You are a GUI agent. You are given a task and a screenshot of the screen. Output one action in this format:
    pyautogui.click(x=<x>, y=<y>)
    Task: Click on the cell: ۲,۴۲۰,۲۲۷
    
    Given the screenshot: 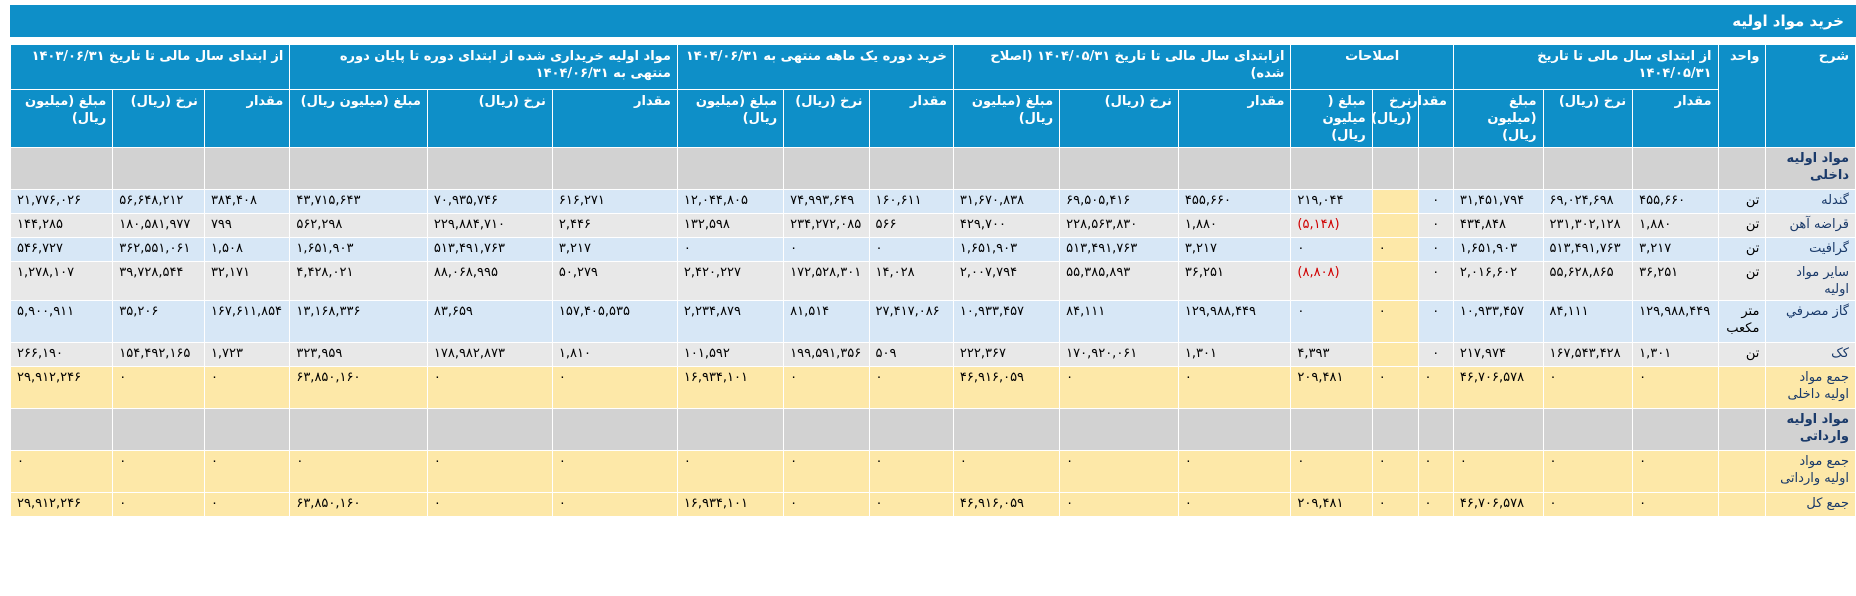 What is the action you would take?
    pyautogui.click(x=730, y=281)
    